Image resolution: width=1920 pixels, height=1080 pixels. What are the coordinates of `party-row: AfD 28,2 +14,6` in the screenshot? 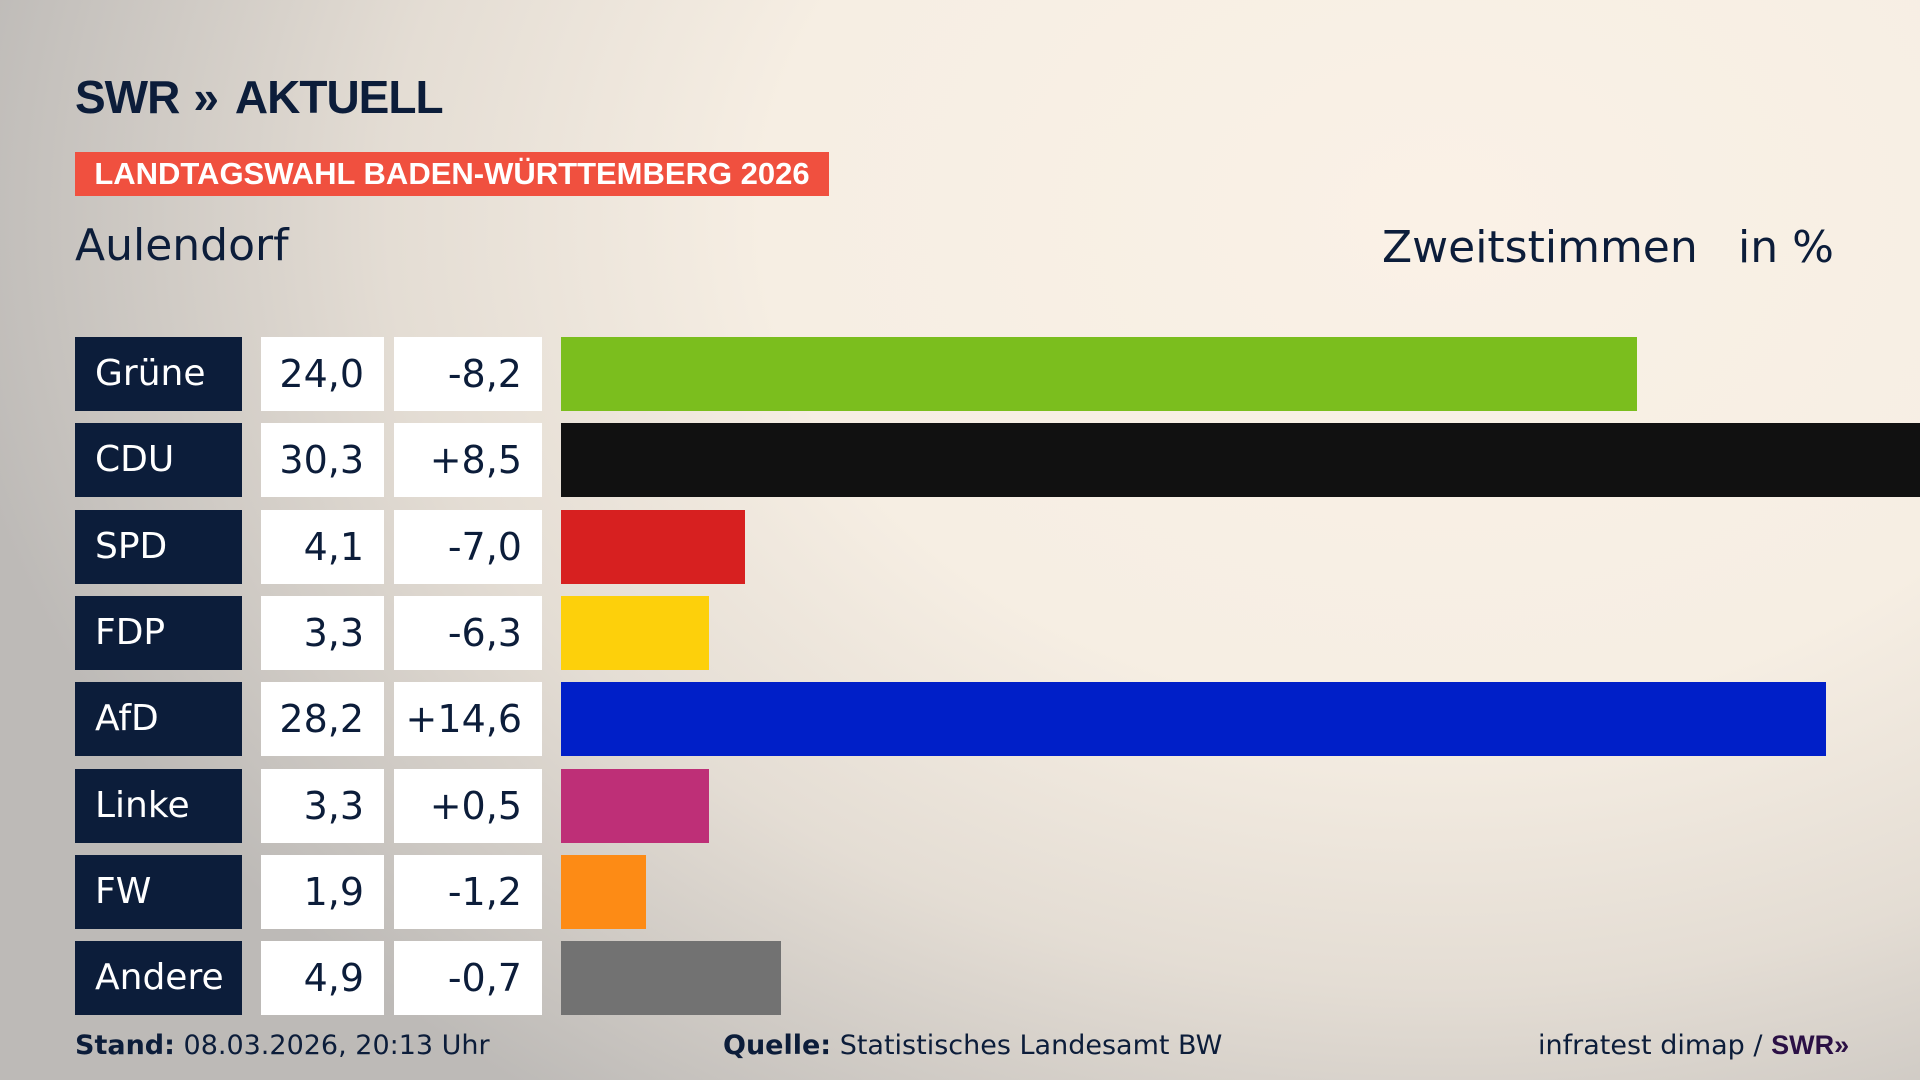 It's located at (975, 719).